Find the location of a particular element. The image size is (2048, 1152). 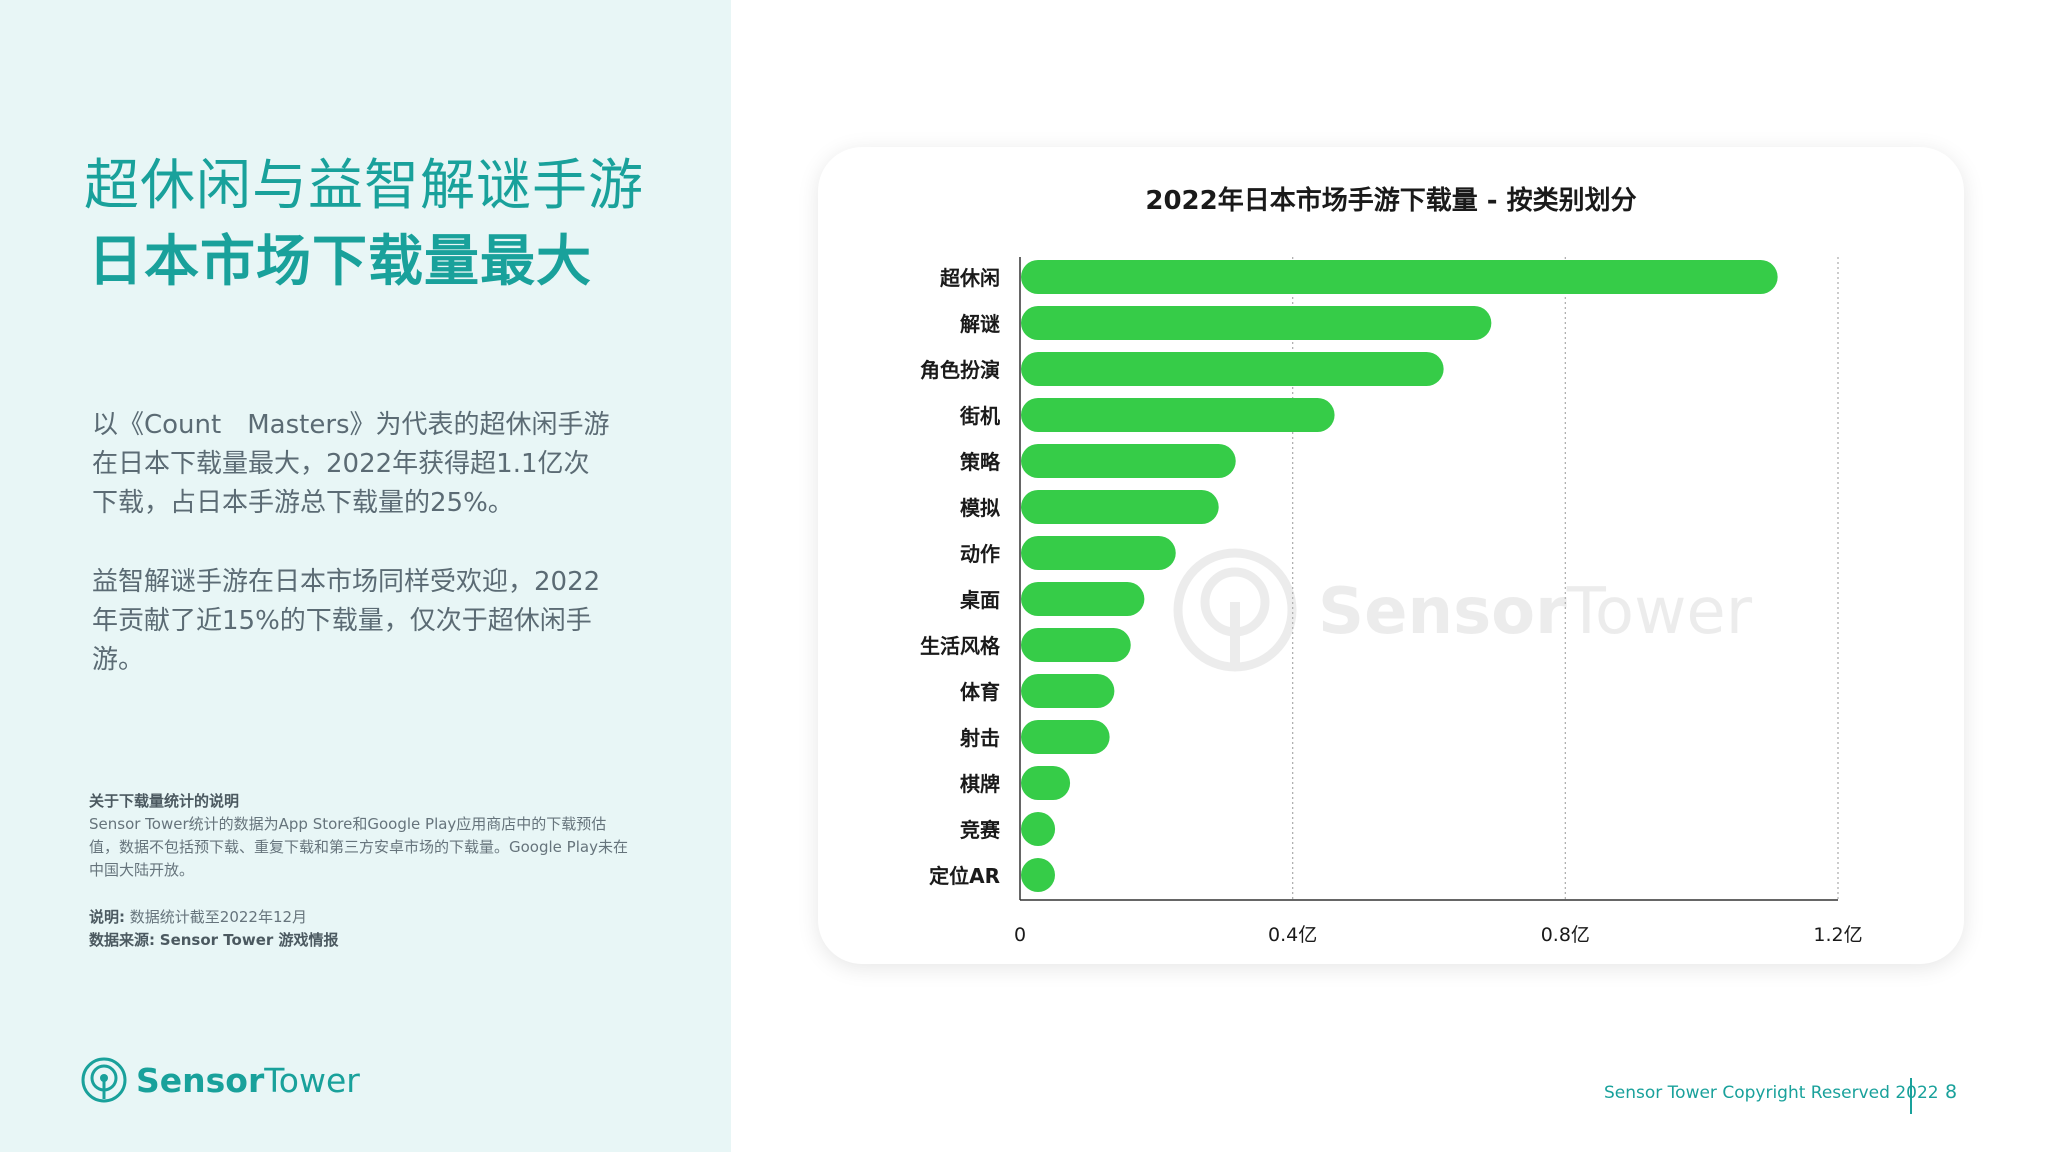

chart-title: 2022年日本市场手游下载量 - 按类别划分 is located at coordinates (1390, 200).